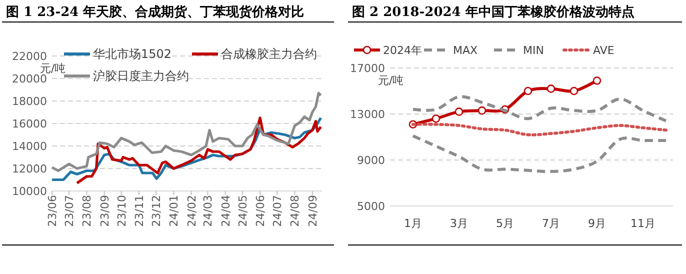 This screenshot has height=274, width=686. What do you see at coordinates (87, 211) in the screenshot?
I see `x-tick-label: 23/08` at bounding box center [87, 211].